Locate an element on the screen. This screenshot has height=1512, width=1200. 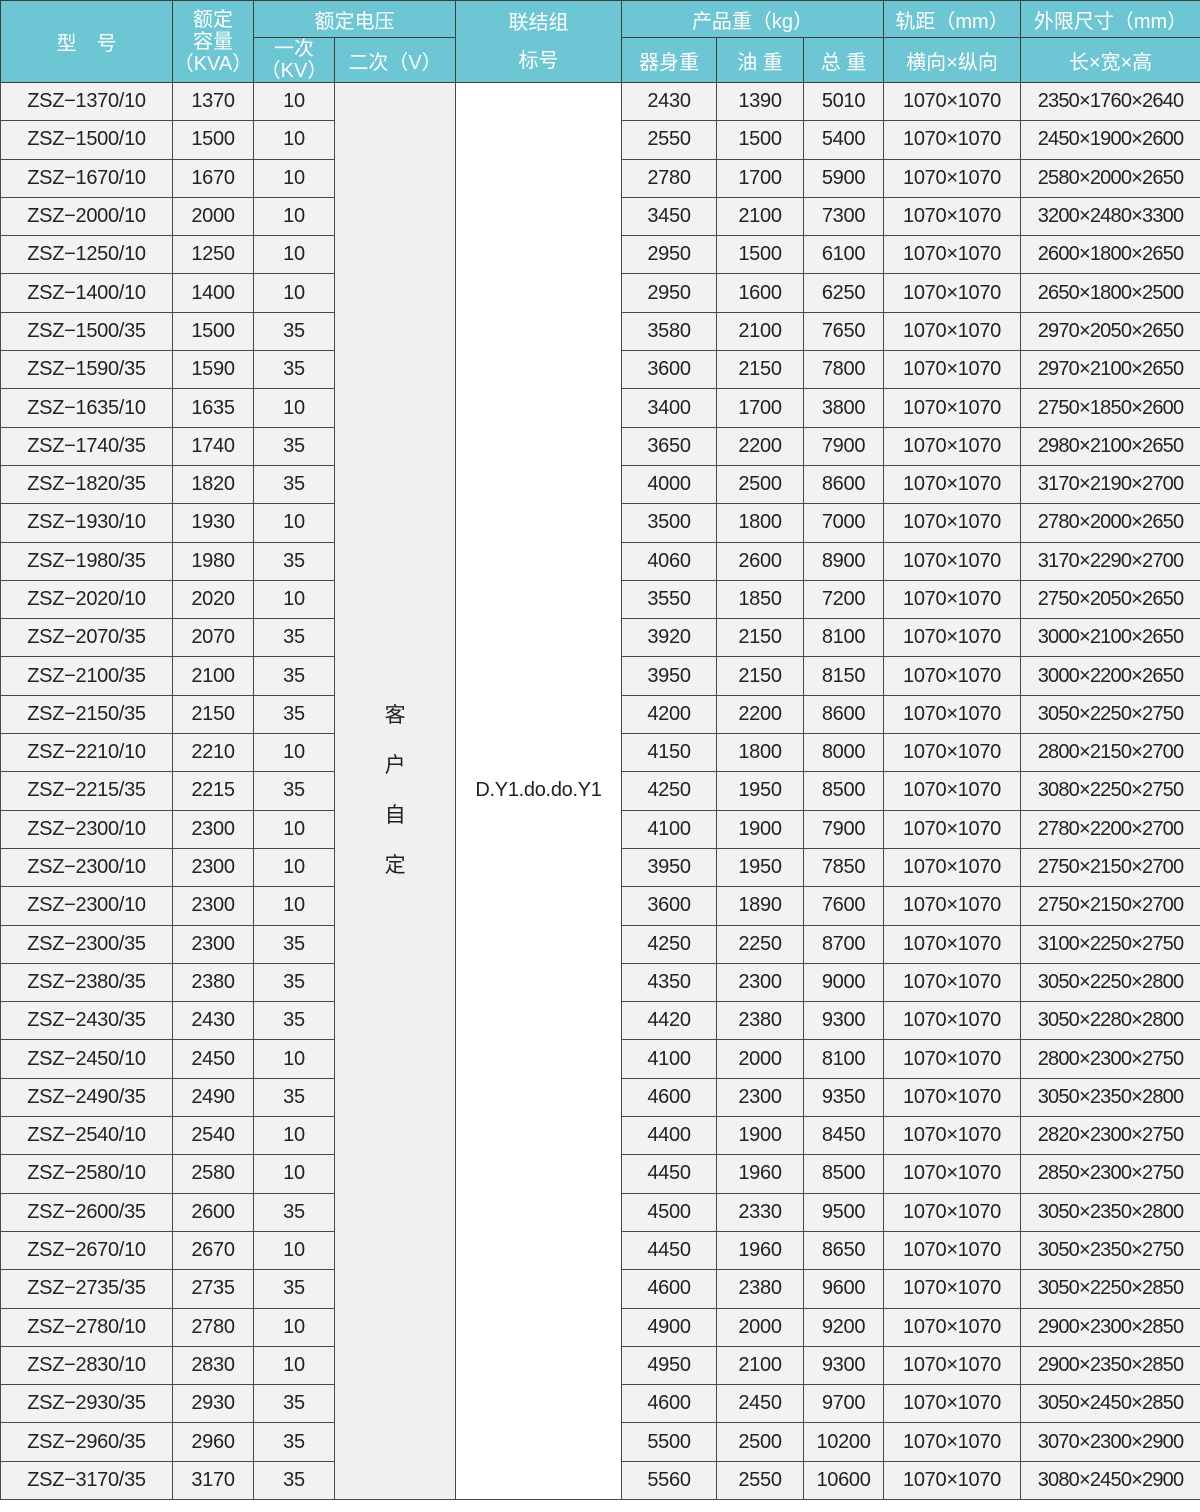
cell-capacity: 1930 is located at coordinates (213, 523).